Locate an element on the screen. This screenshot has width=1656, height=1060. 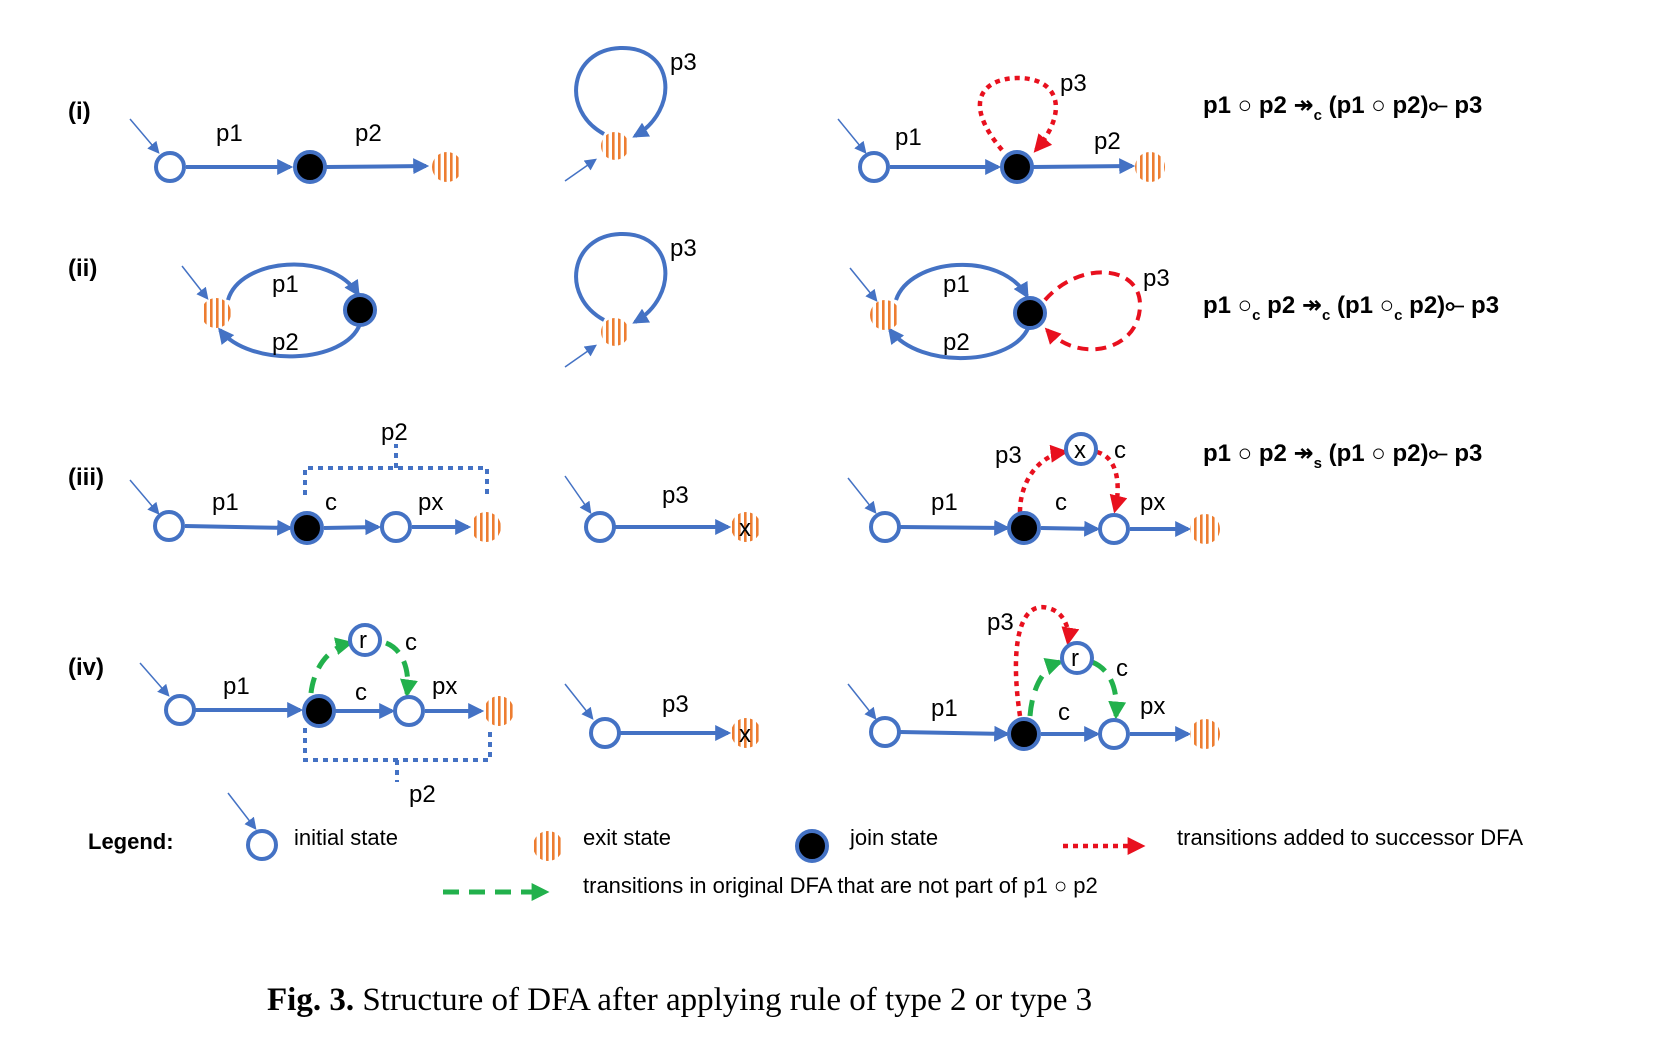
row-label: (iii) is located at coordinates (86, 477).